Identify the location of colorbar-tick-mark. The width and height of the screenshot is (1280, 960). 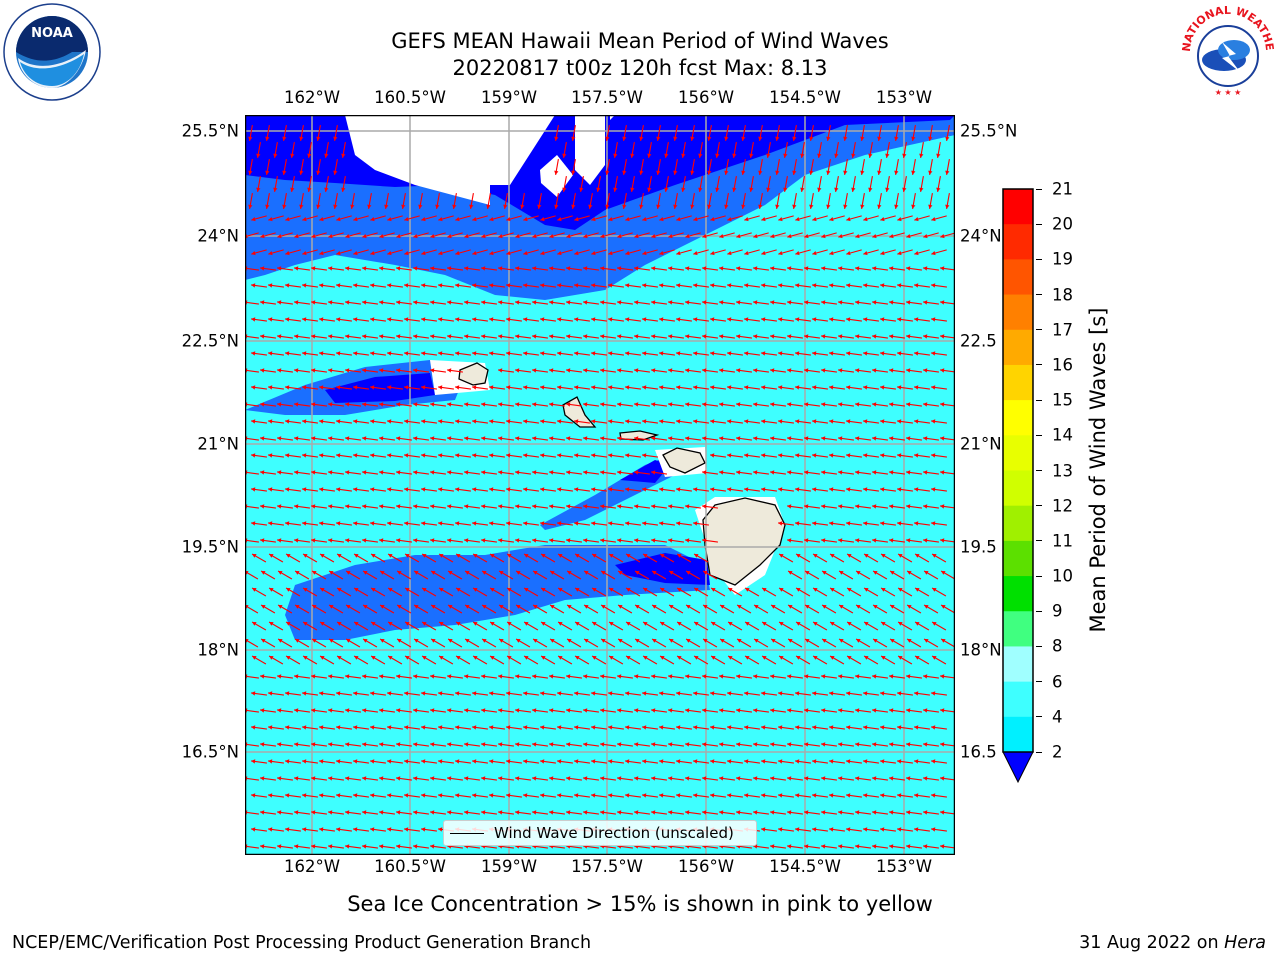
(1039, 717).